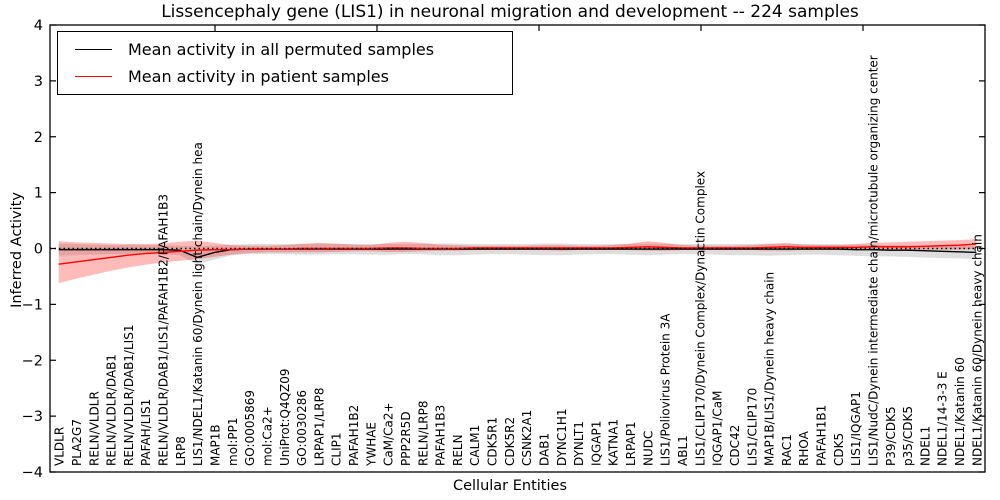  What do you see at coordinates (562, 437) in the screenshot?
I see `category-label: DYNC1H1` at bounding box center [562, 437].